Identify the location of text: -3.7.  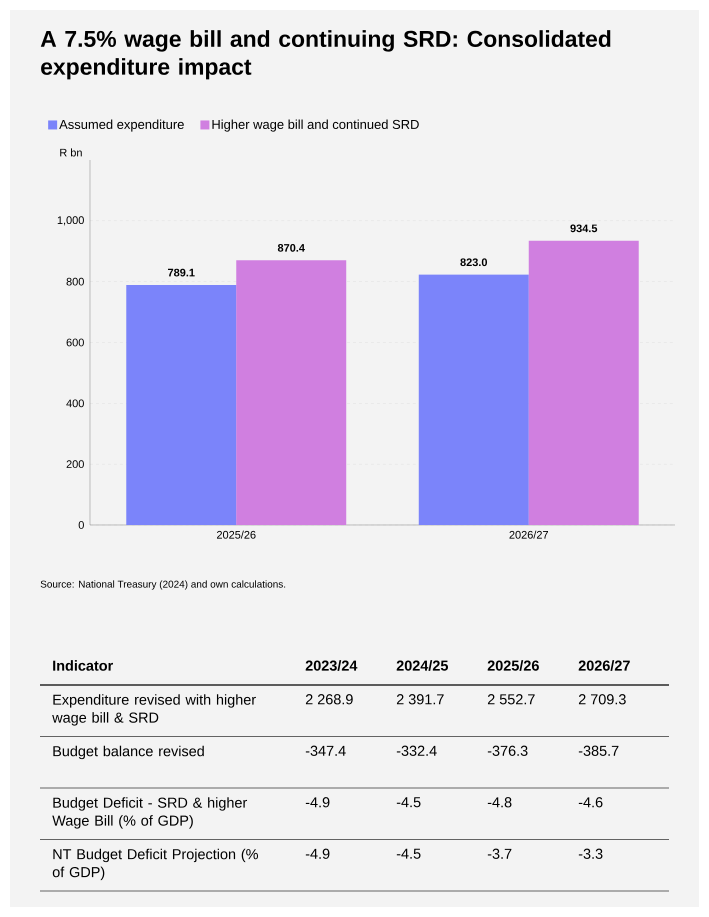
(500, 853).